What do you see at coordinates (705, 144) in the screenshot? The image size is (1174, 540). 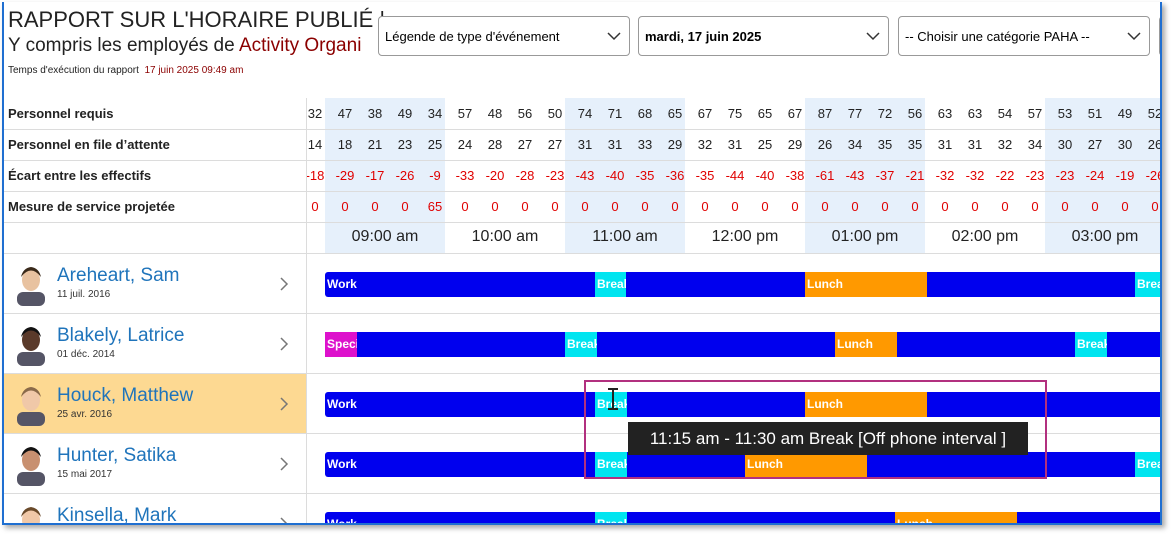 I see `stat-value: 32` at bounding box center [705, 144].